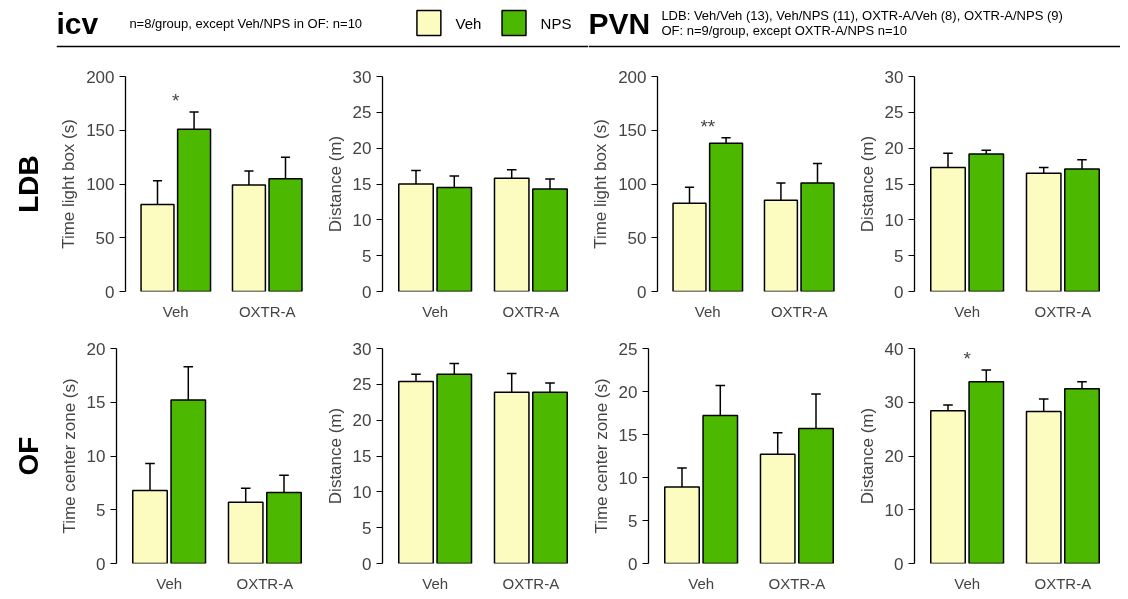 This screenshot has height=599, width=1128. What do you see at coordinates (246, 23) in the screenshot?
I see `chart-subtitle: n=8/group, except Veh/NPS in OF: n=10` at bounding box center [246, 23].